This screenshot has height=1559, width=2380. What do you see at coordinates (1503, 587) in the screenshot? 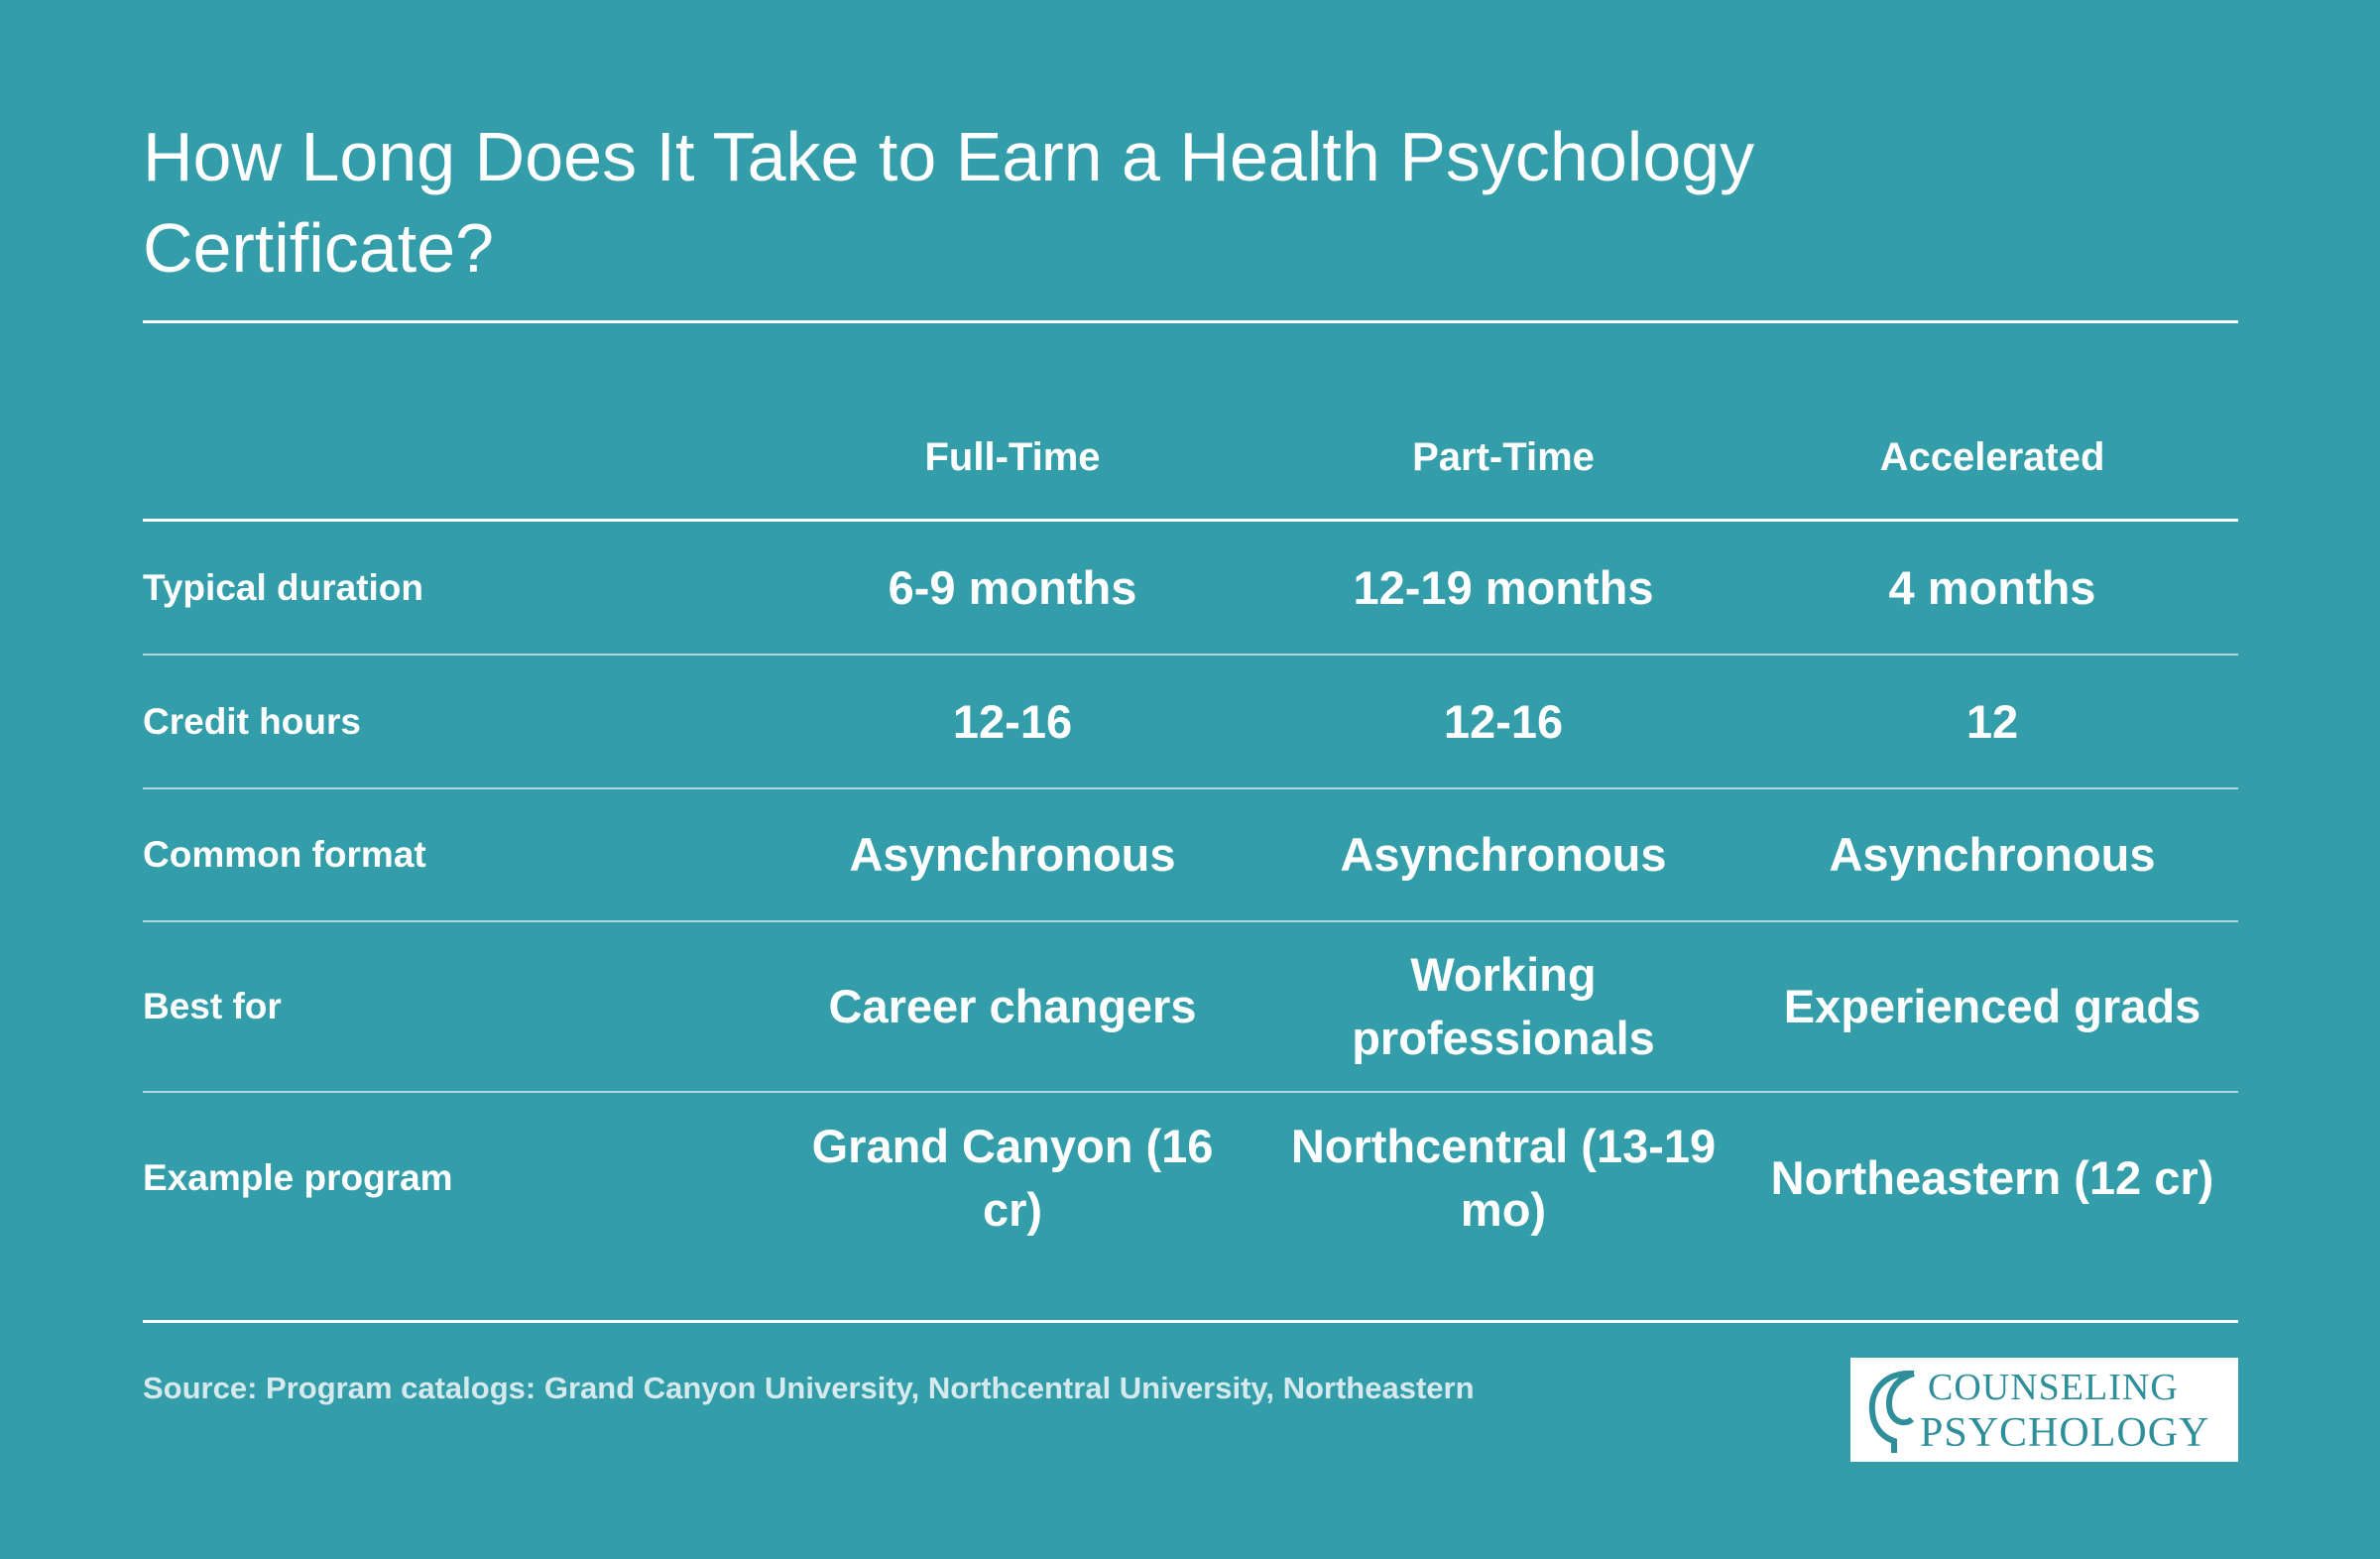
I see `cell-value: 12-19 months` at bounding box center [1503, 587].